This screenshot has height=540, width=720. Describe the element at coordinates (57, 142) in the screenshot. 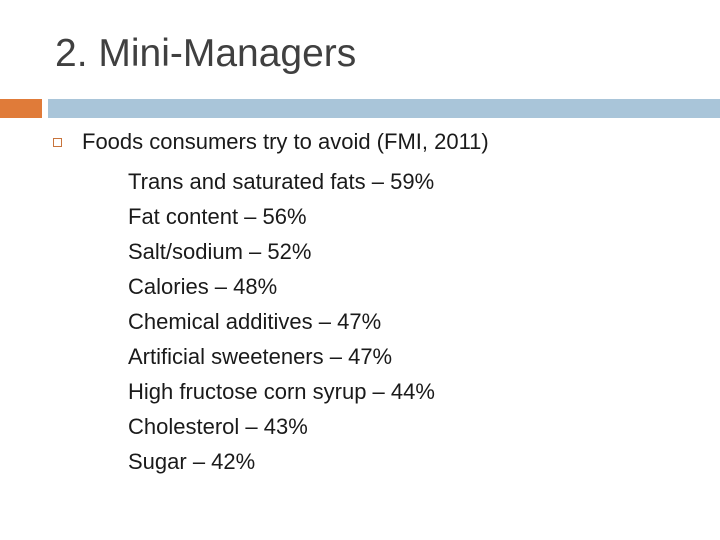

I see `bullet-marker` at that location.